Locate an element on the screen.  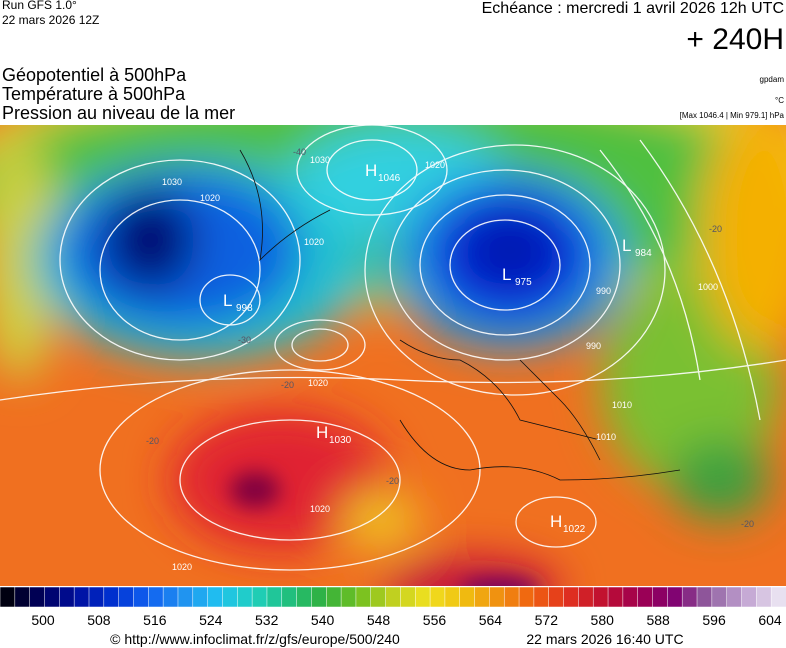
unit-celsius: °C is located at coordinates (779, 100).